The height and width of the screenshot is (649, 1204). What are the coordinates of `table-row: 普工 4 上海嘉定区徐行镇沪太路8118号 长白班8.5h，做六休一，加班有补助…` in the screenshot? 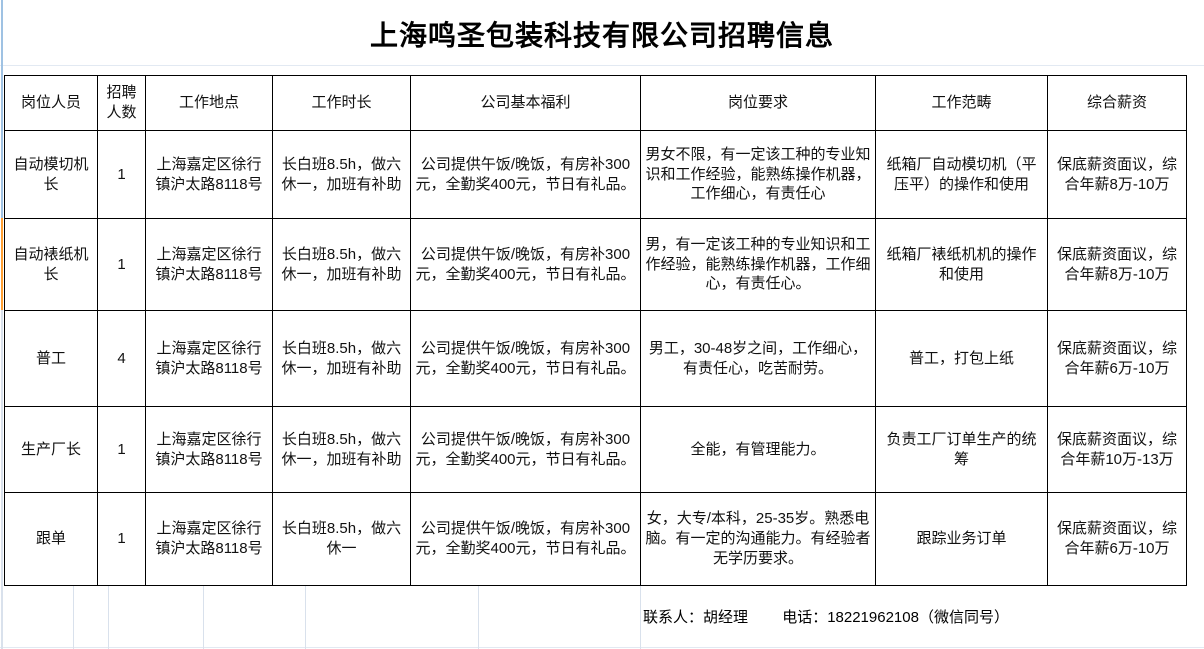 It's located at (595, 358).